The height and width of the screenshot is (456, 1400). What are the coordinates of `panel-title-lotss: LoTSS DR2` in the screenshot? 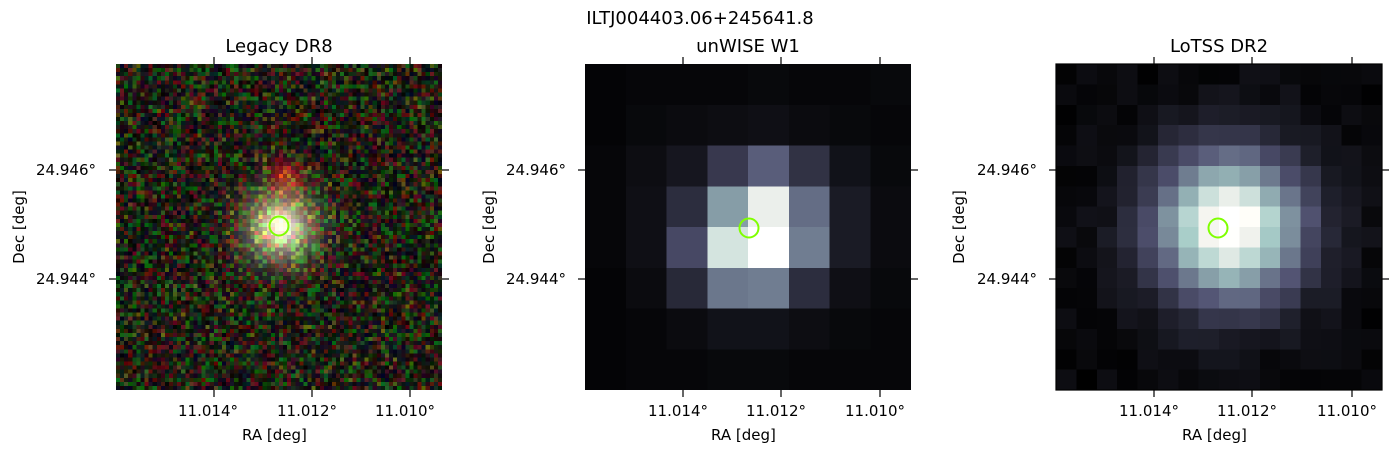 It's located at (1219, 46).